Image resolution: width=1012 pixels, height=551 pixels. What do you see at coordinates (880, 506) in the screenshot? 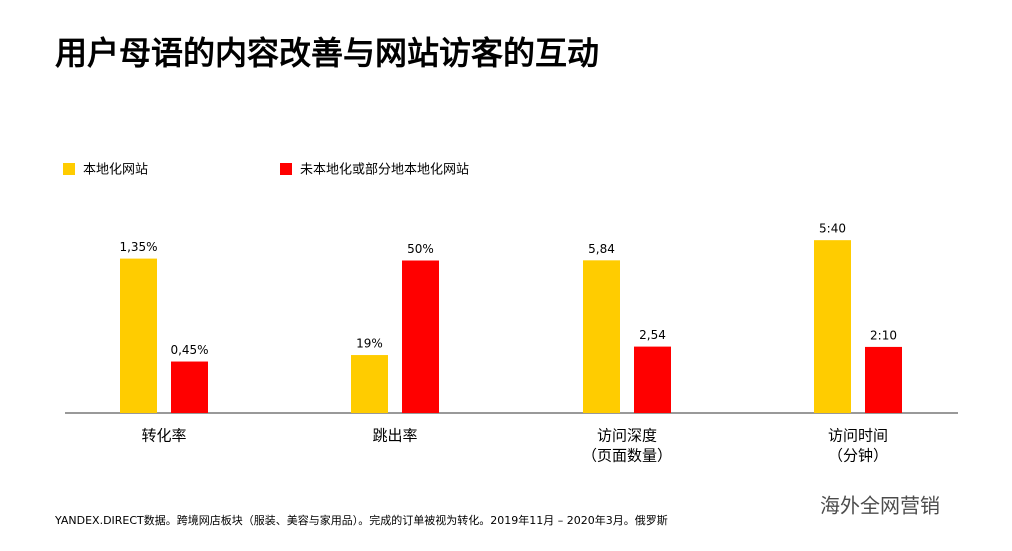
I see `watermark: 海外全网营销` at bounding box center [880, 506].